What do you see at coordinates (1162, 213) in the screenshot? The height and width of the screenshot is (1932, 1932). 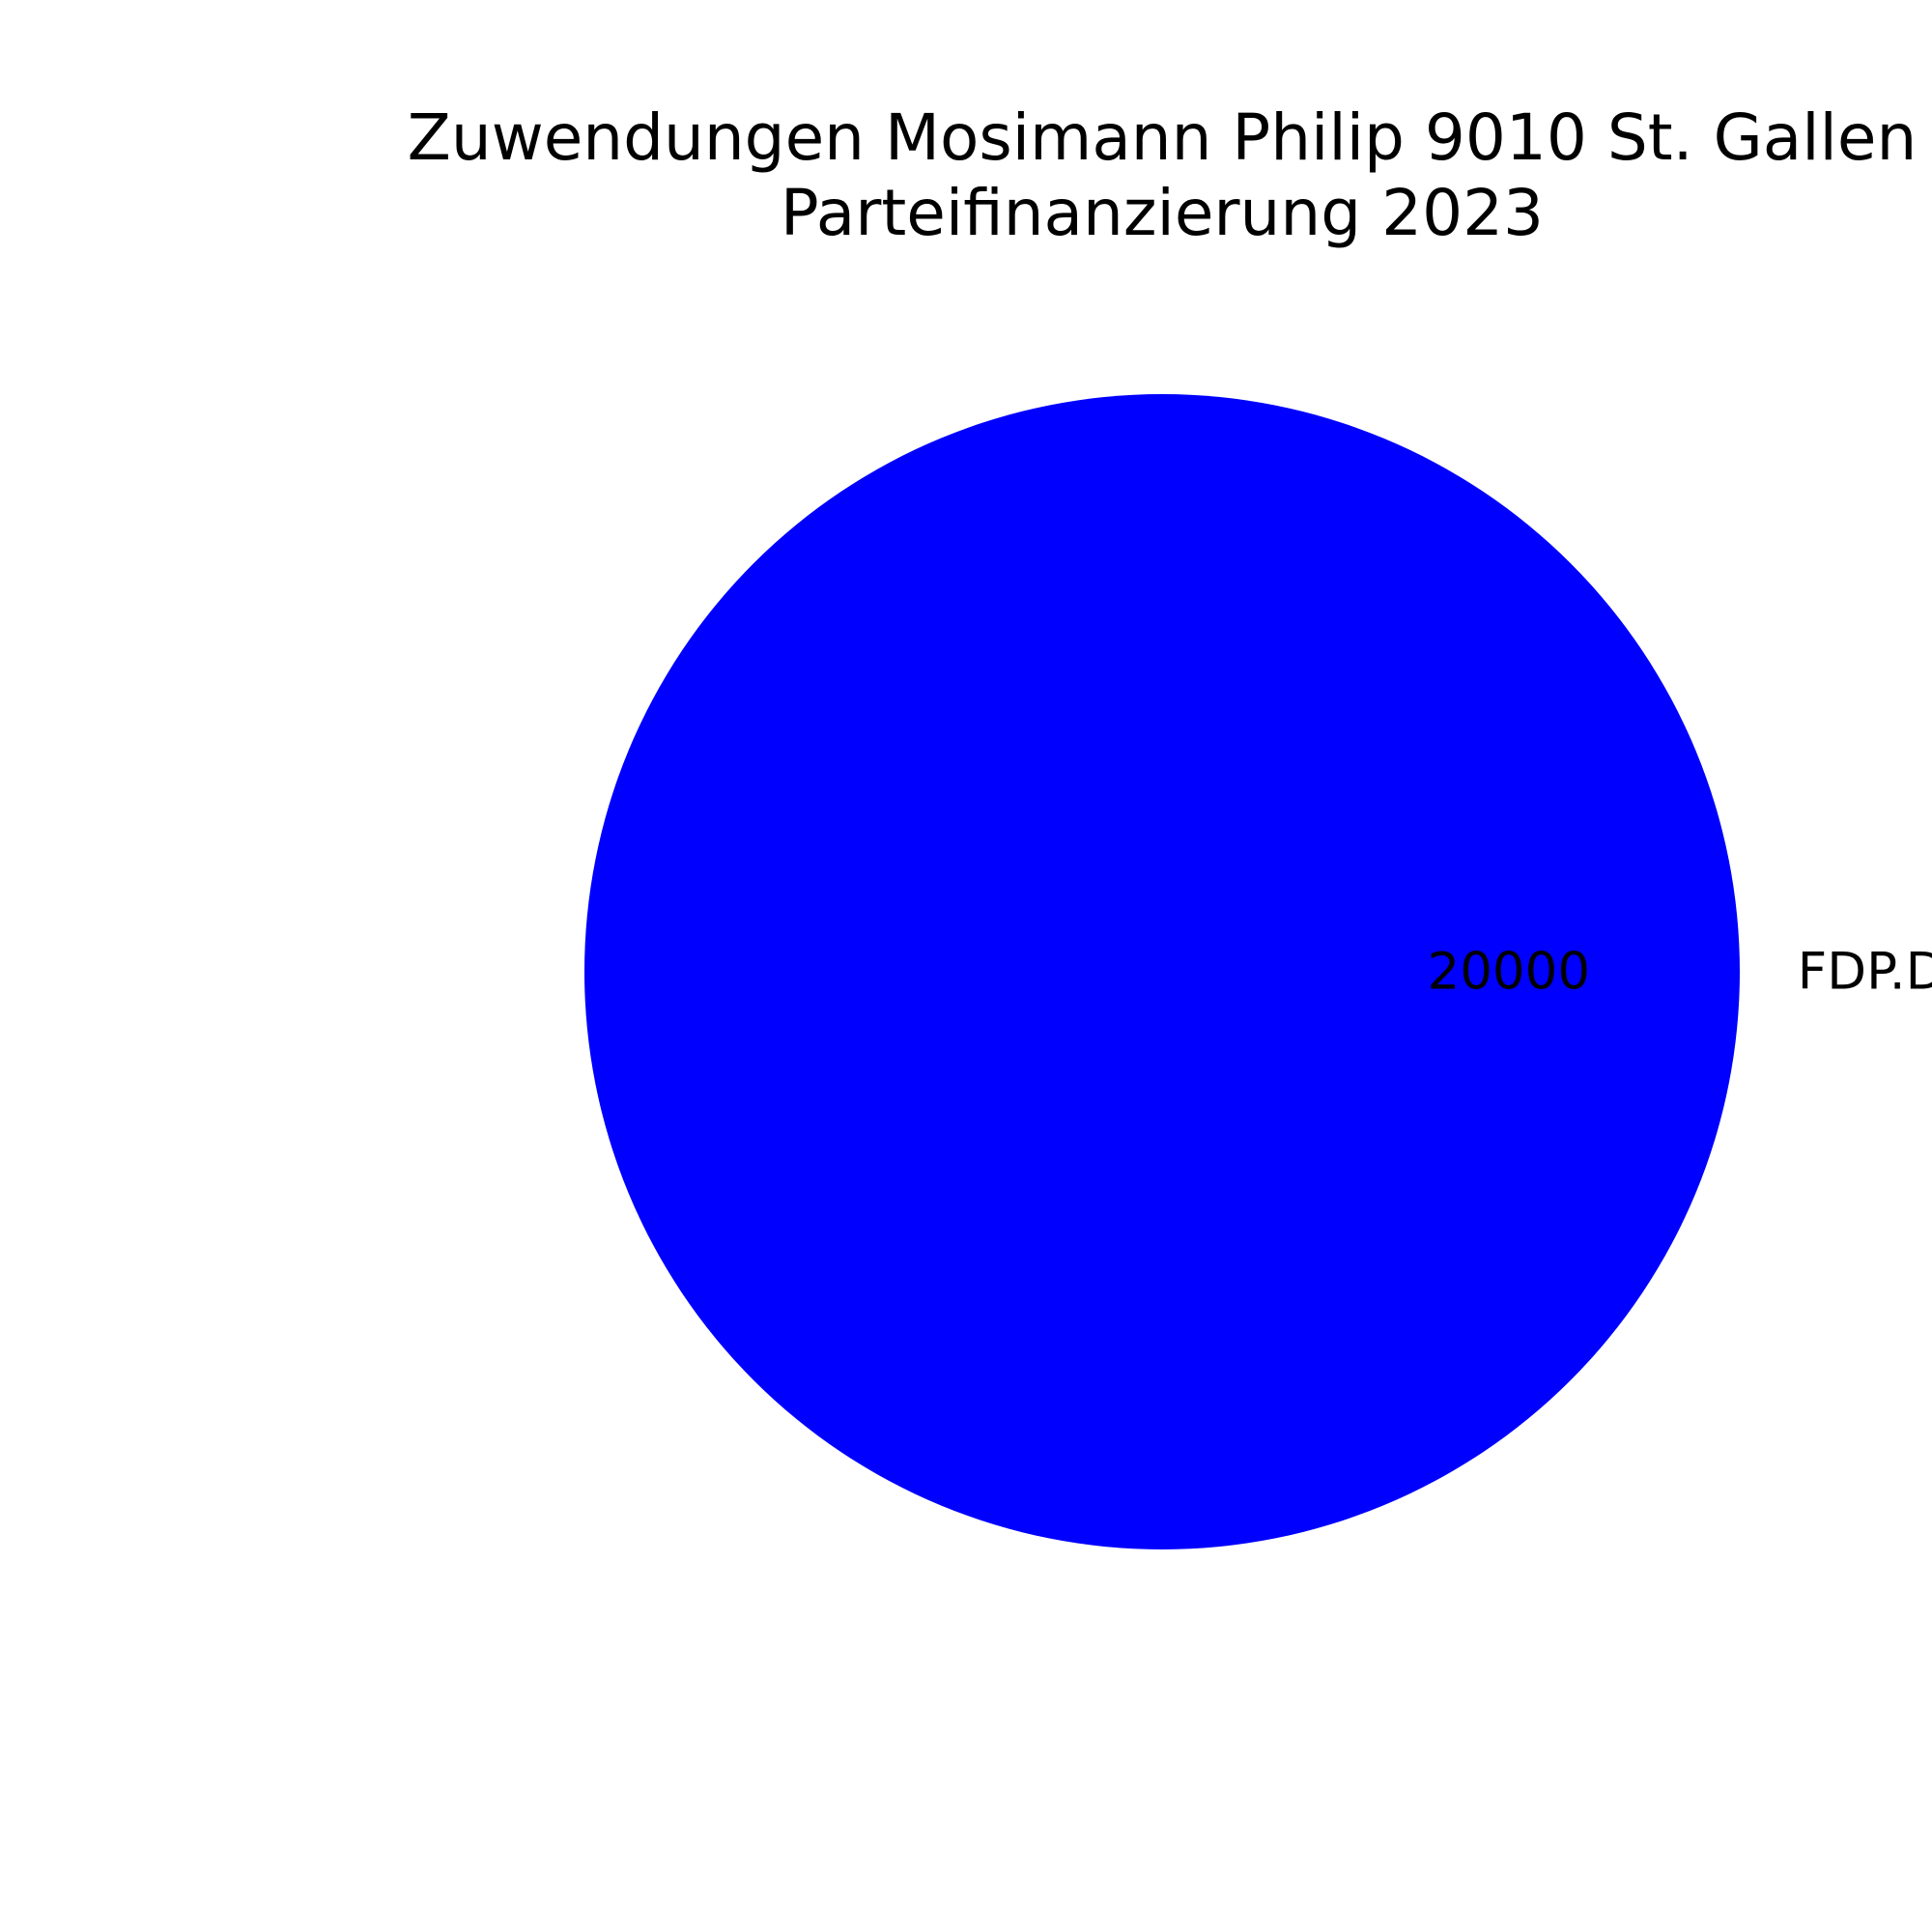 I see `chart-title-line-2: Parteifinanzierung 2023` at bounding box center [1162, 213].